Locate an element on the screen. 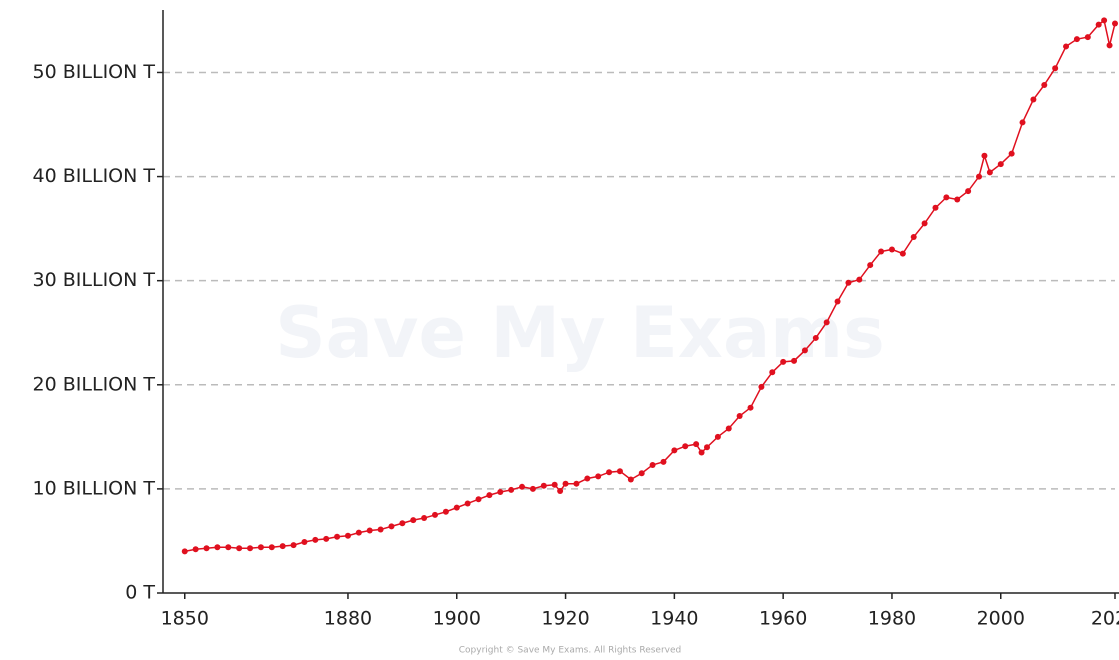 Image resolution: width=1119 pixels, height=660 pixels. y-tick-label: 40 BILLION T is located at coordinates (94, 176).